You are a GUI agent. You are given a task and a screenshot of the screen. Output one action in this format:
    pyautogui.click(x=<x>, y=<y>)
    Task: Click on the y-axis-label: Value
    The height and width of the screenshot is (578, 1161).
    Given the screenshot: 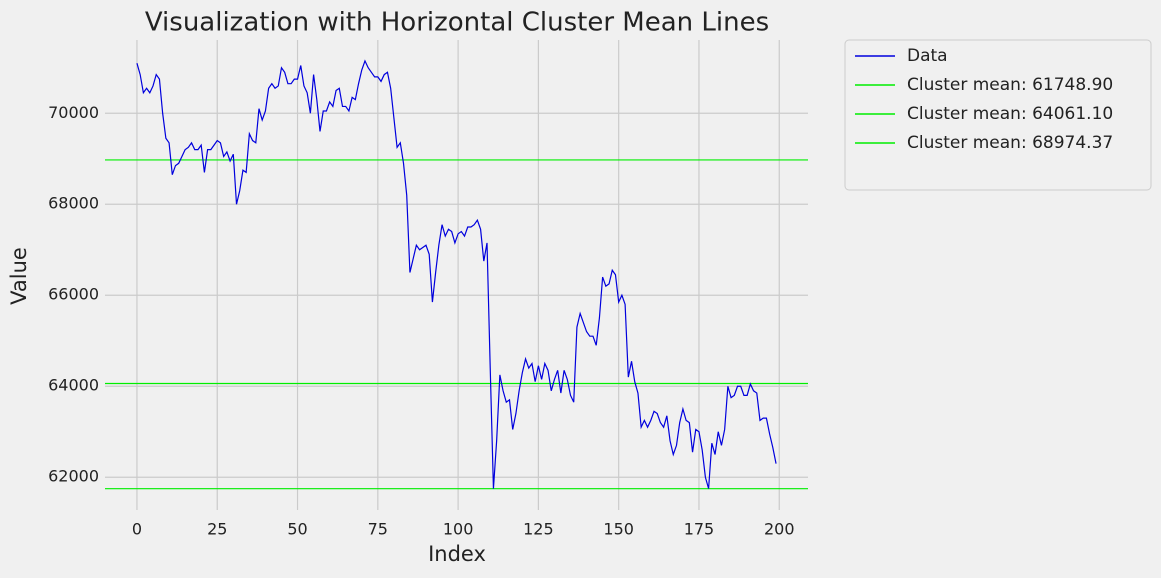 What is the action you would take?
    pyautogui.click(x=19, y=276)
    